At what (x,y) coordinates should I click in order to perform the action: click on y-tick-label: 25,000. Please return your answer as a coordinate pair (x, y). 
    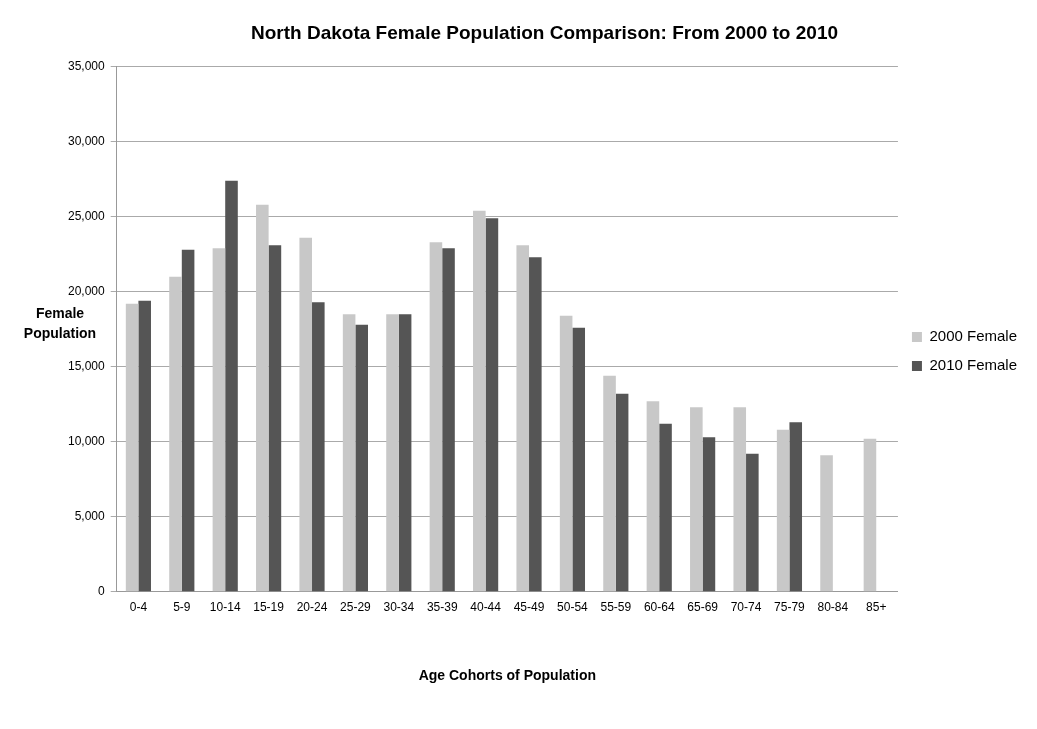
    Looking at the image, I should click on (87, 216).